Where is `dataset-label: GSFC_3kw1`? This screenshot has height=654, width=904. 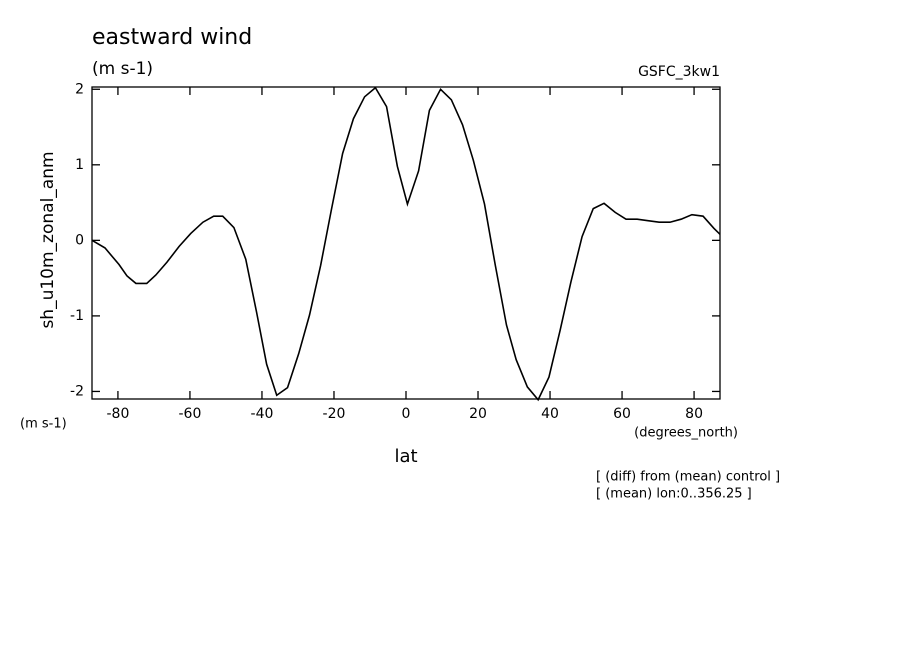
dataset-label: GSFC_3kw1 is located at coordinates (679, 72).